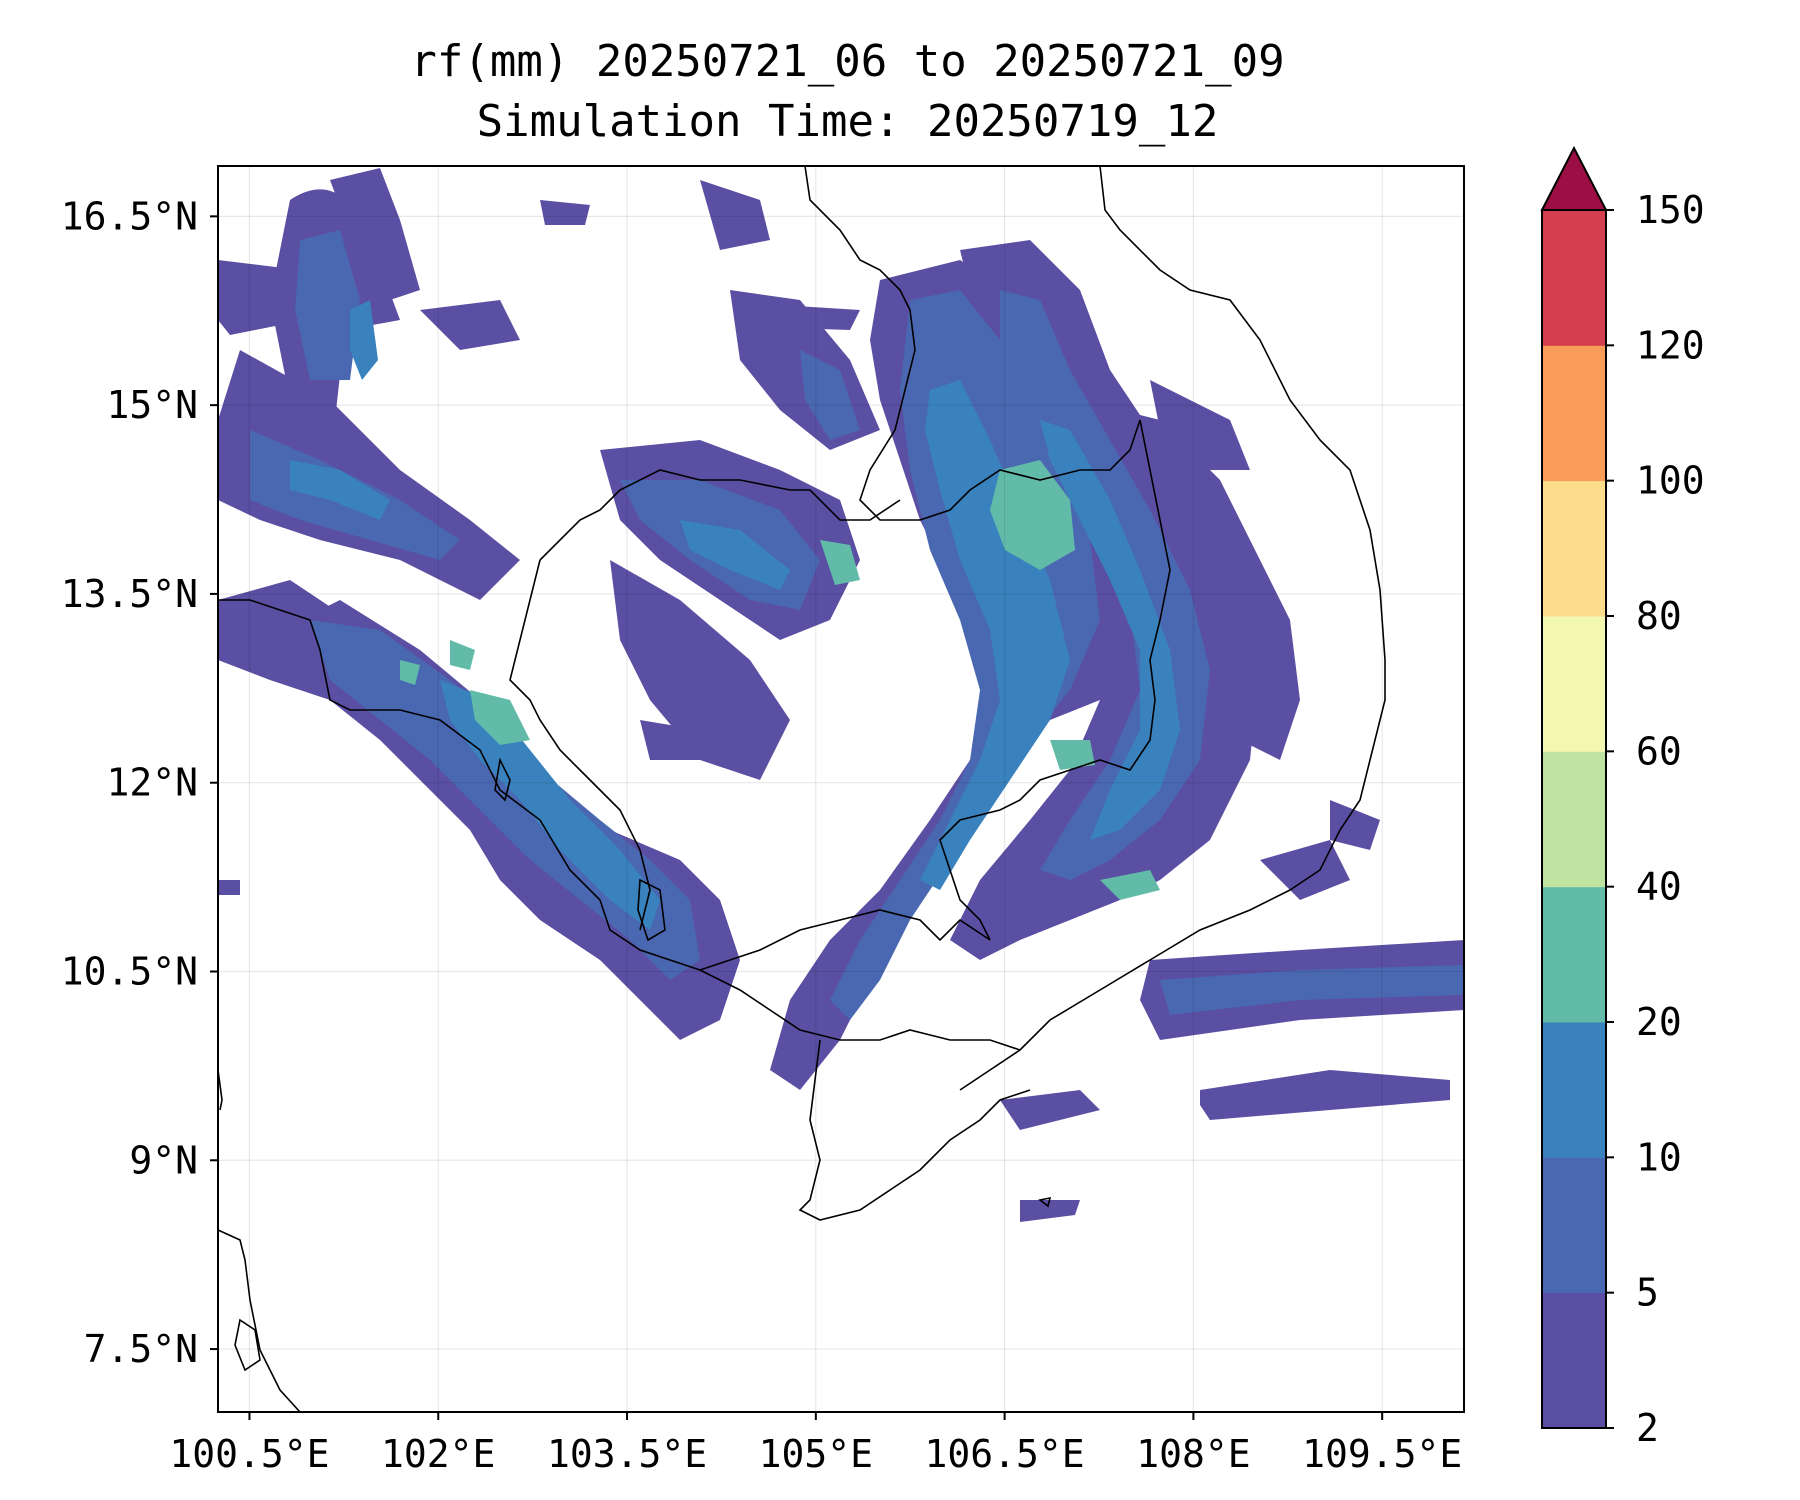 The width and height of the screenshot is (1800, 1500). I want to click on y-tick-label: 7.5°N, so click(141, 1349).